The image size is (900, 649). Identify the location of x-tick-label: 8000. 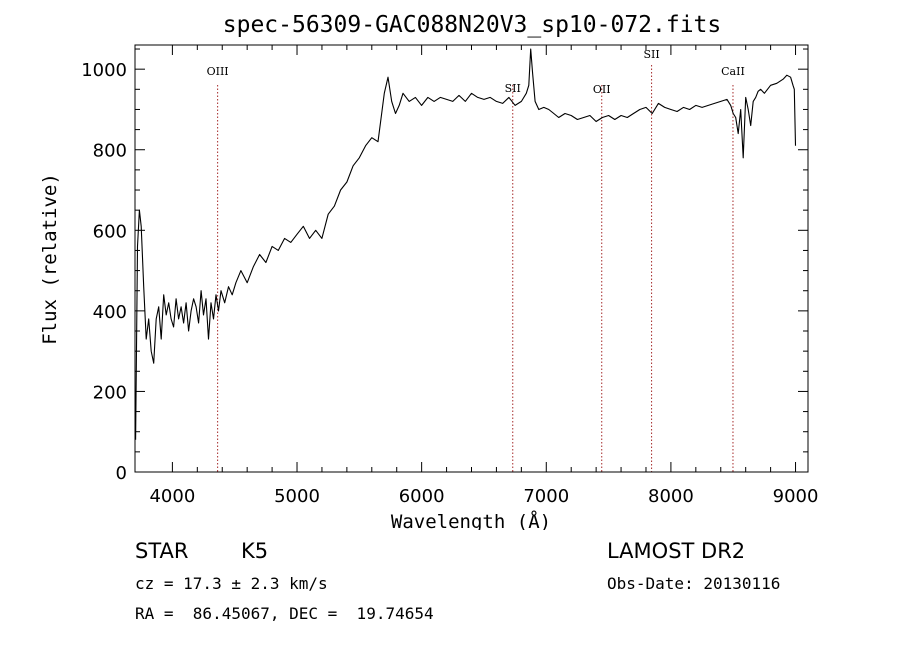
(671, 496).